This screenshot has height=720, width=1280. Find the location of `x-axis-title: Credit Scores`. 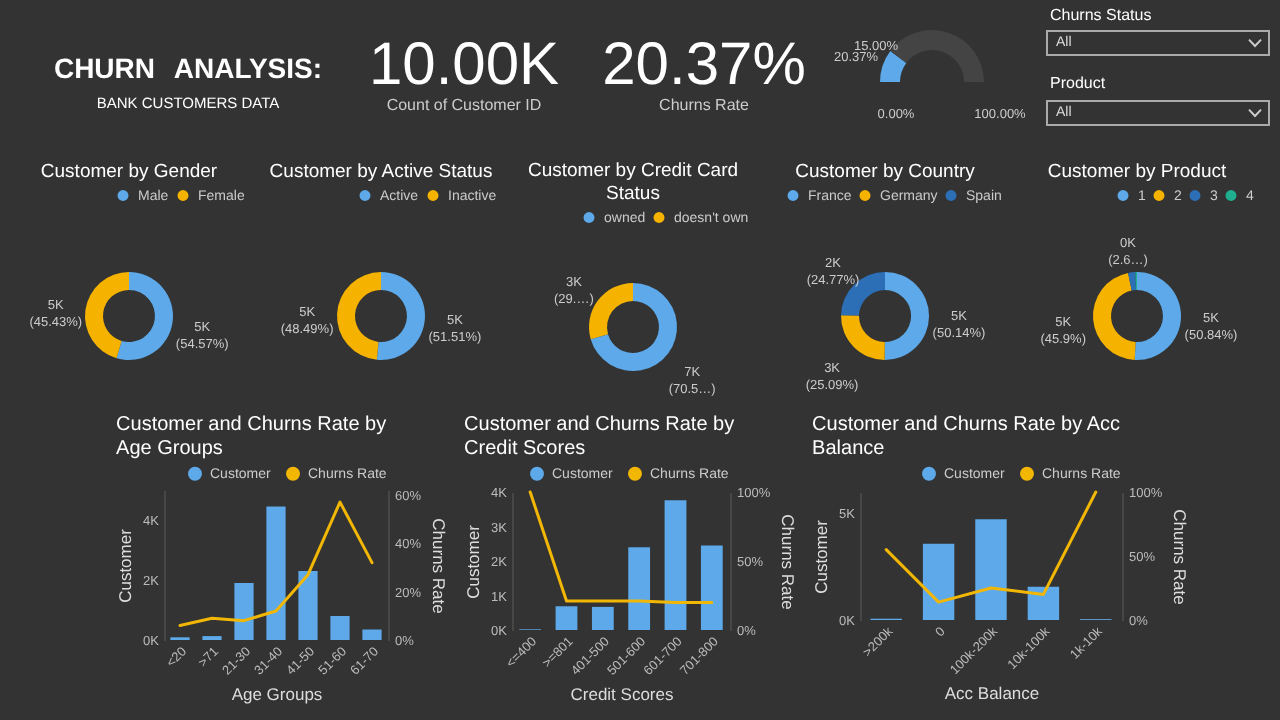

x-axis-title: Credit Scores is located at coordinates (622, 693).